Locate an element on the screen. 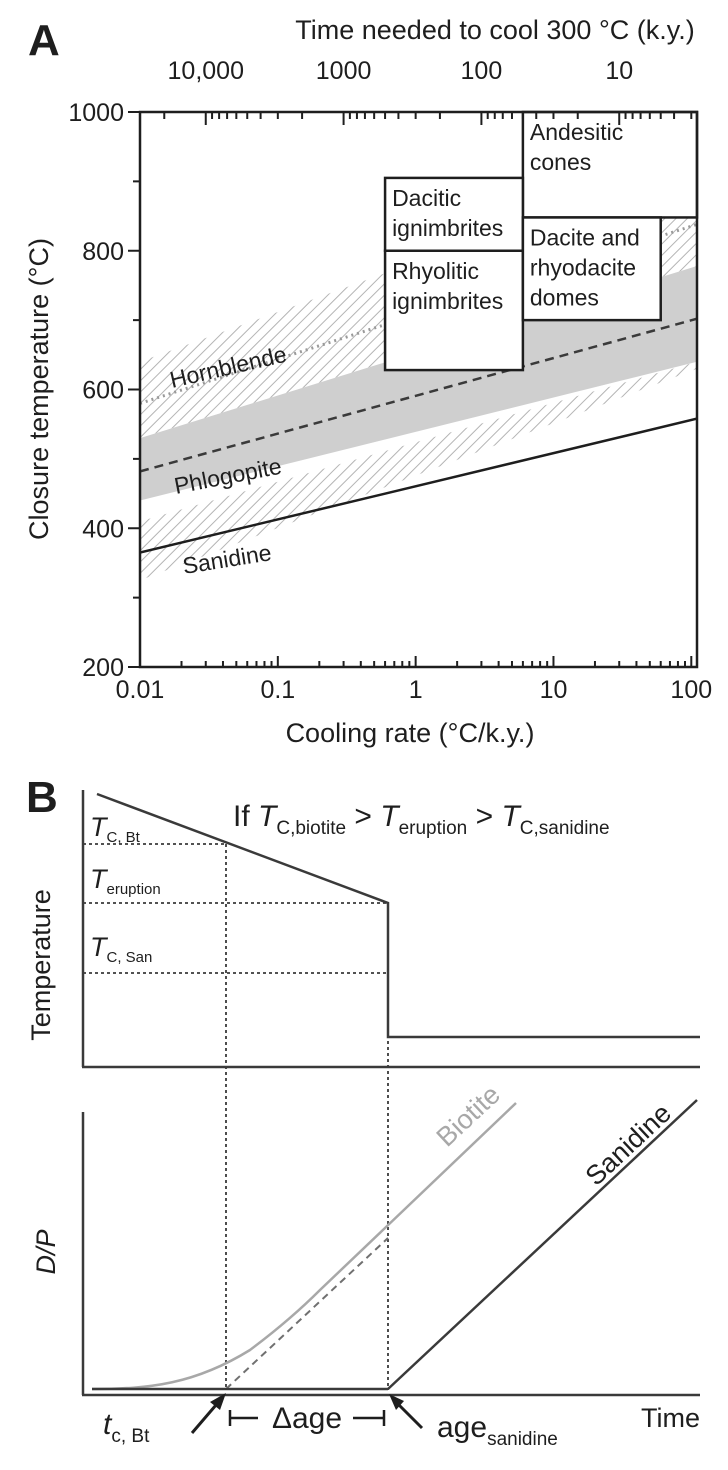 The width and height of the screenshot is (728, 1470). sanidine-curve-label: Sanidine is located at coordinates (628, 1145).